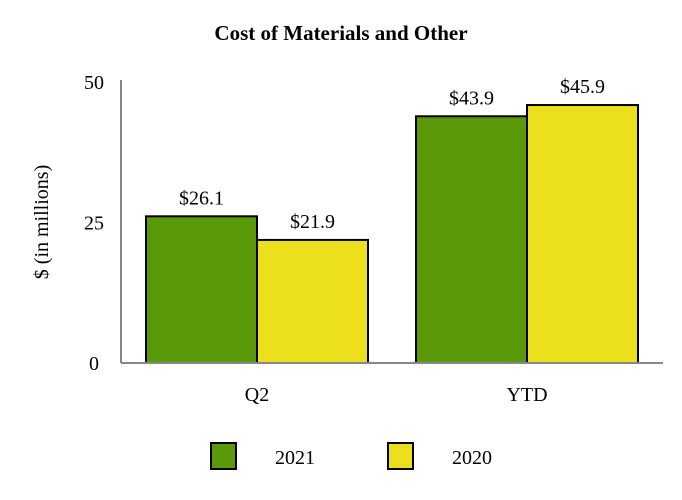 This screenshot has width=682, height=500. I want to click on bar-q2-2021, so click(201, 289).